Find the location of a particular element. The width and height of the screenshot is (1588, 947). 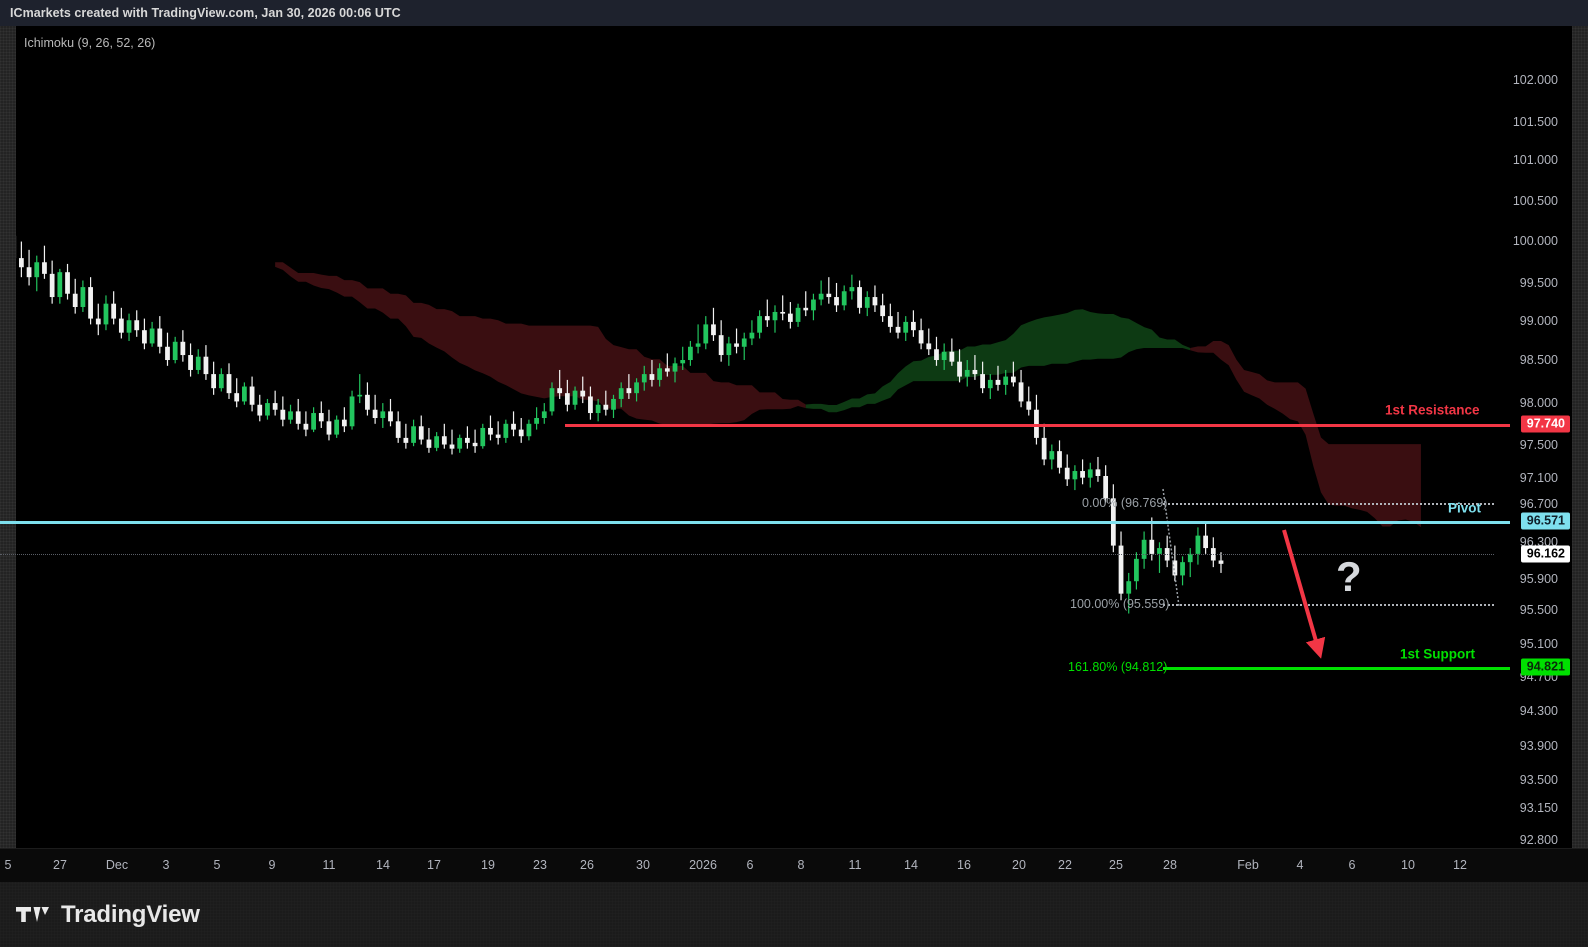

indicator-legend: Ichimoku (9, 26, 52, 26) is located at coordinates (90, 43).